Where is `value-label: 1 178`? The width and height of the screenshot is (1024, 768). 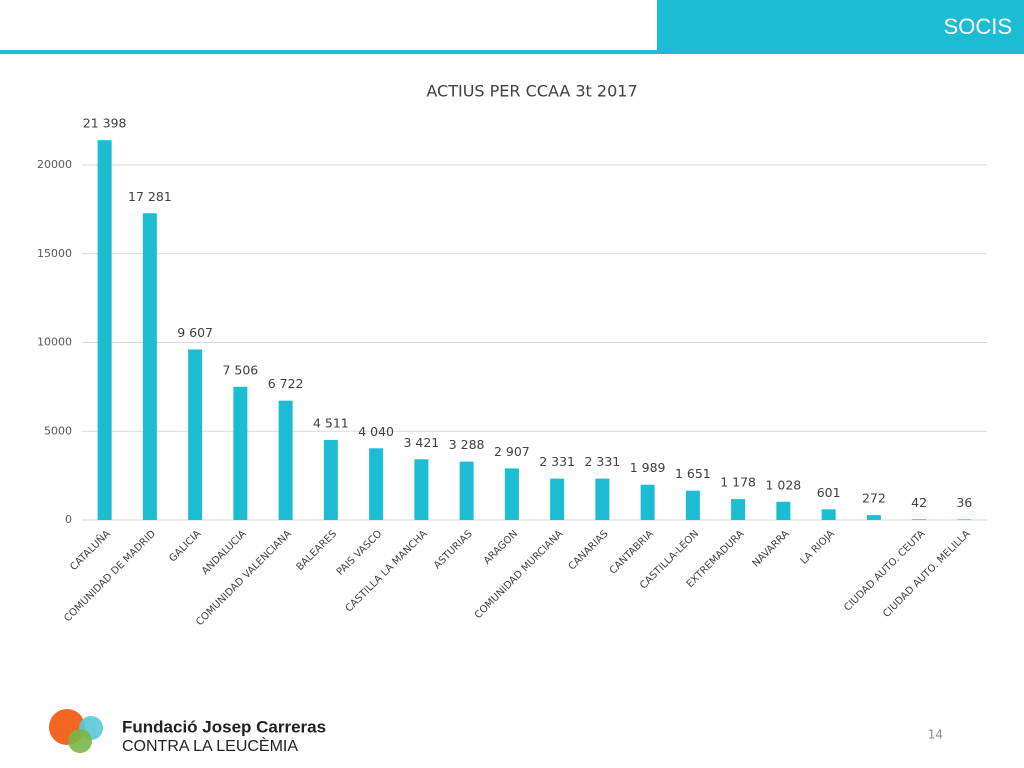 value-label: 1 178 is located at coordinates (738, 482).